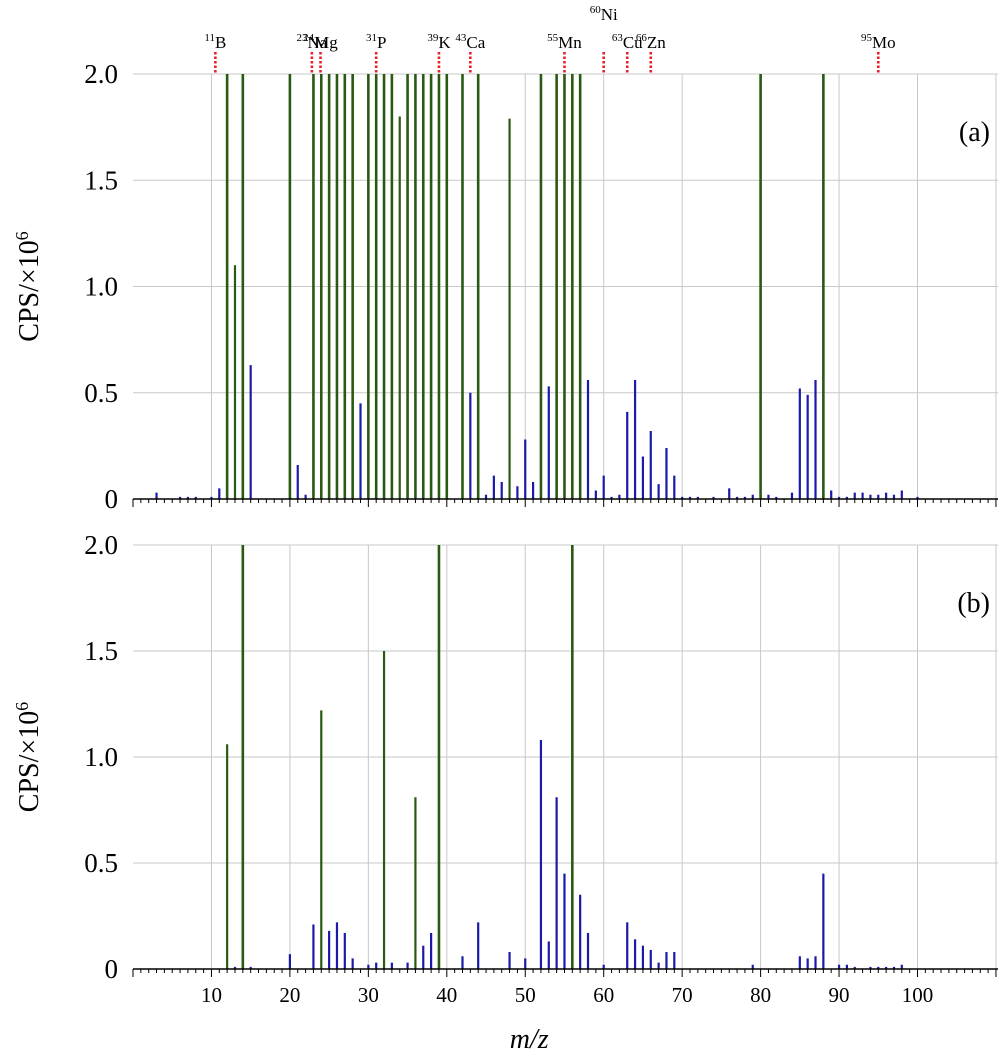  Describe the element at coordinates (475, 42) in the screenshot. I see `element-symbol: Ca` at that location.